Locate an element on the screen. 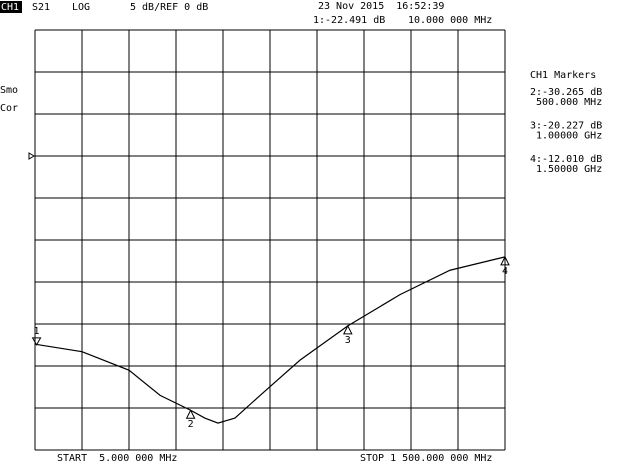 The image size is (640, 462). marker-readout-value: 4:-12.010 dB is located at coordinates (566, 159).